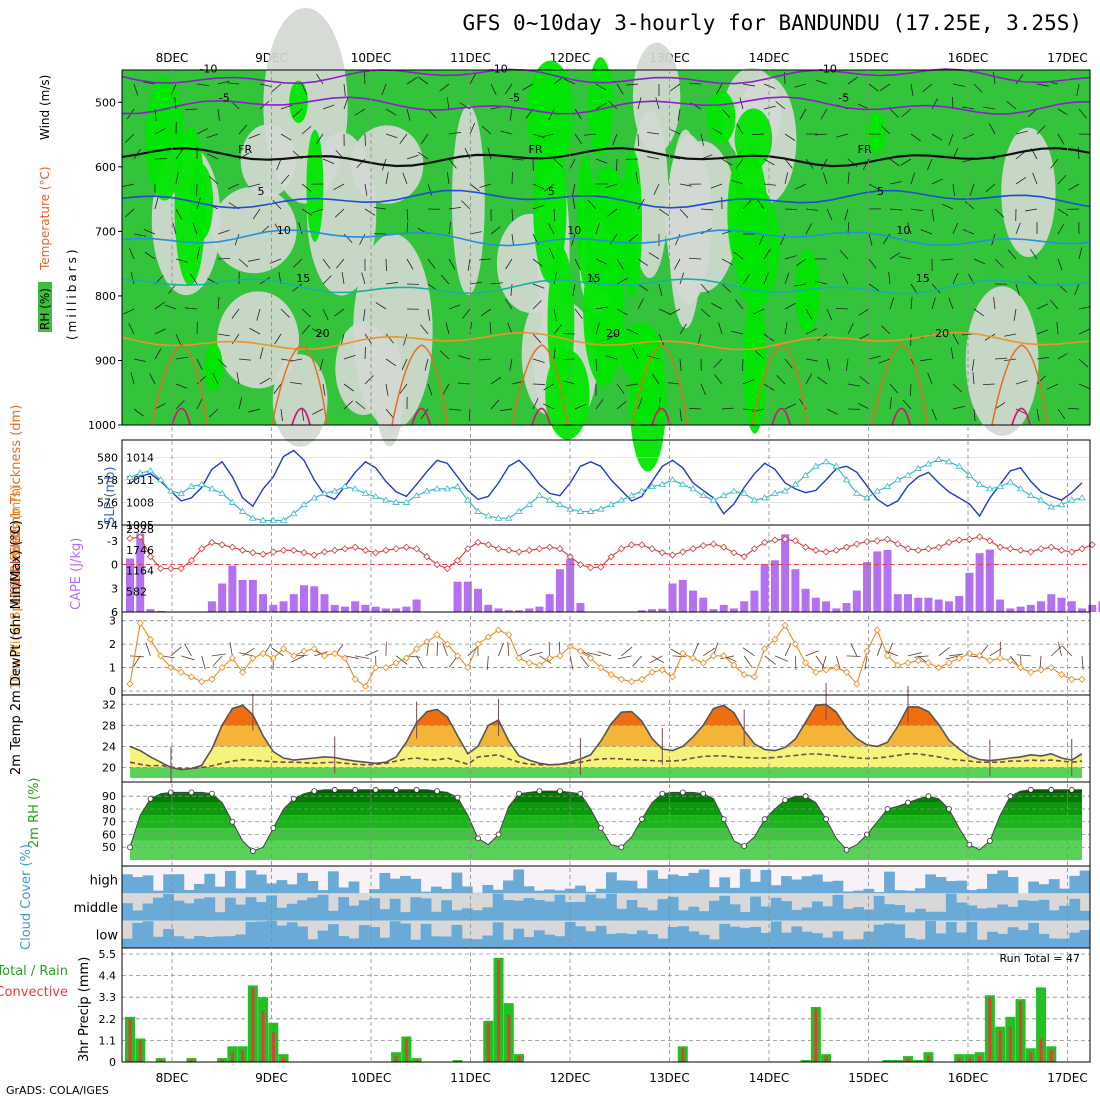 The width and height of the screenshot is (1100, 1100). I want to click on rh-tick: 60, so click(109, 834).